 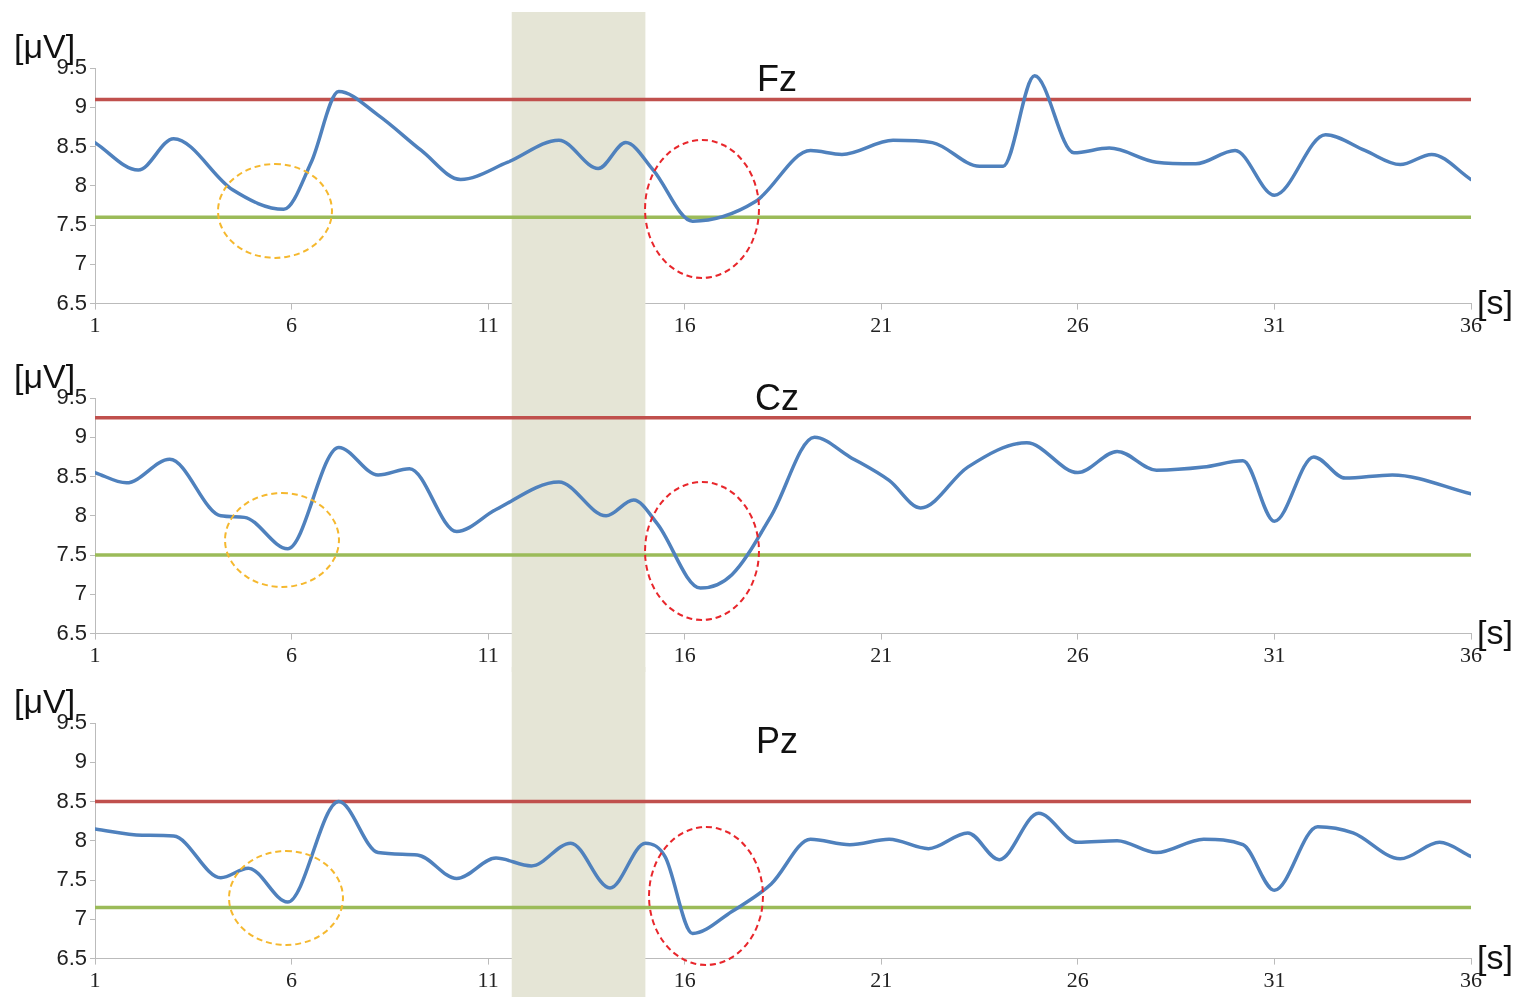 What do you see at coordinates (777, 740) in the screenshot?
I see `chart-title: Pz` at bounding box center [777, 740].